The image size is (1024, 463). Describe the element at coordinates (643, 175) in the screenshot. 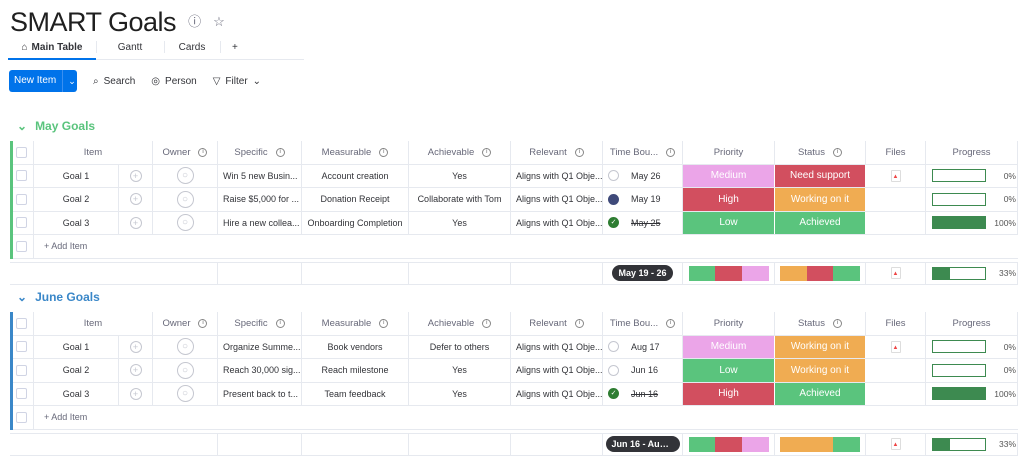

I see `time-bound-cell: May 26` at that location.